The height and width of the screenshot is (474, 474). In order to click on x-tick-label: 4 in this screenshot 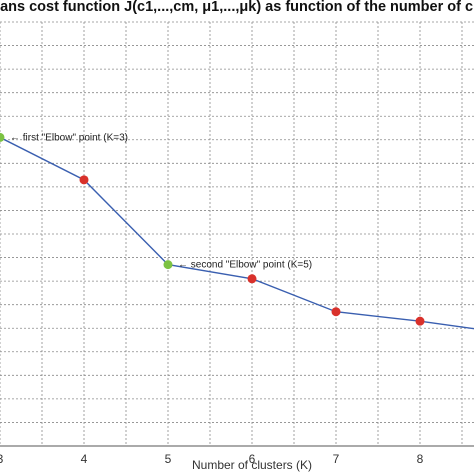, I will do `click(84, 459)`.